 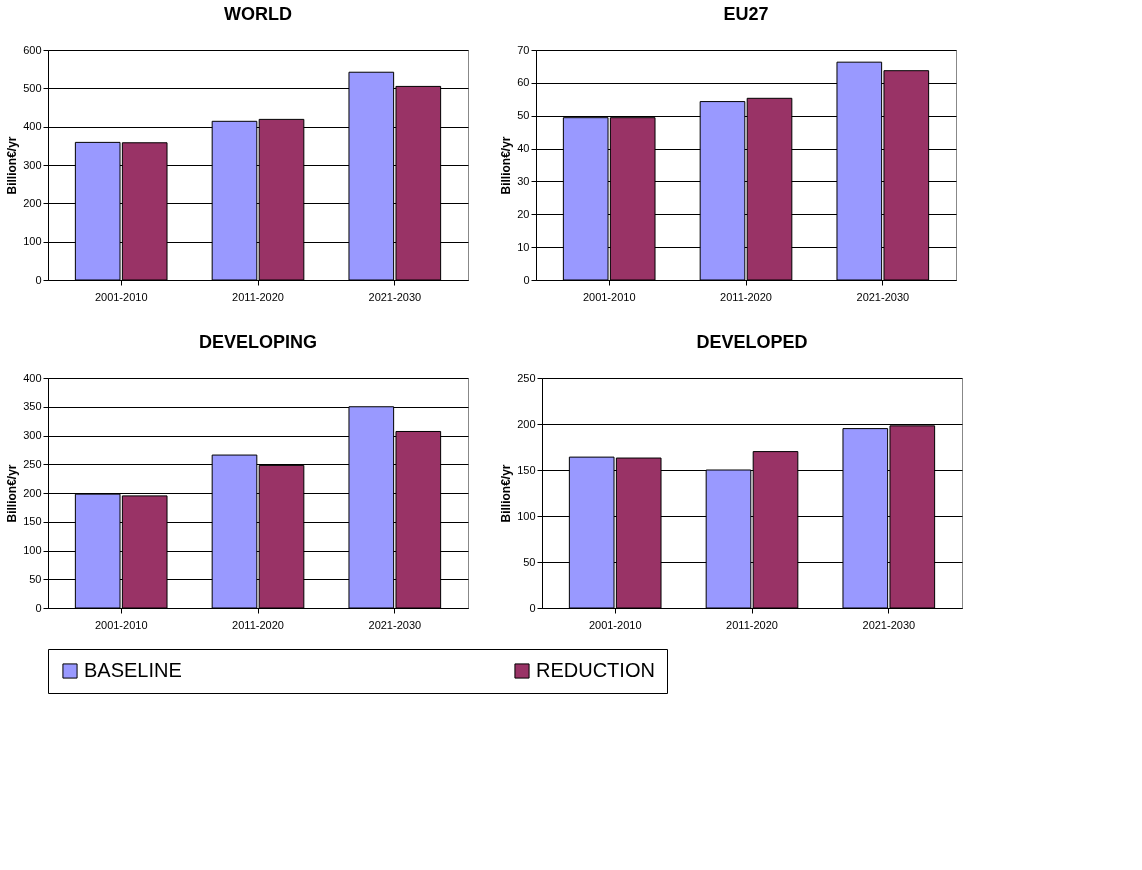 What do you see at coordinates (523, 49) in the screenshot?
I see `y-tick-label: 70` at bounding box center [523, 49].